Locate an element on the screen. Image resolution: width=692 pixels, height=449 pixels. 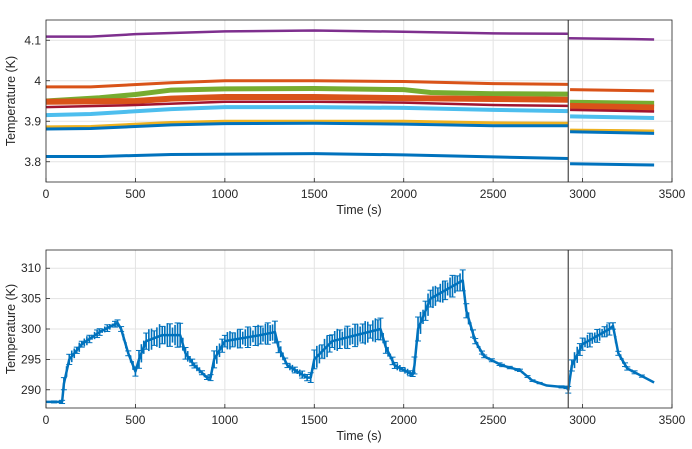
y-tick-label: 300 is located at coordinates (31, 329).